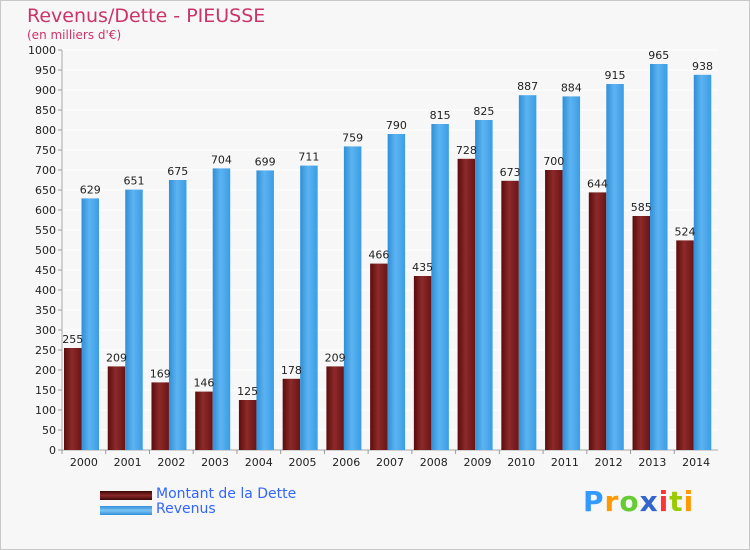 The height and width of the screenshot is (550, 750). What do you see at coordinates (629, 501) in the screenshot?
I see `logo-letter: o` at bounding box center [629, 501].